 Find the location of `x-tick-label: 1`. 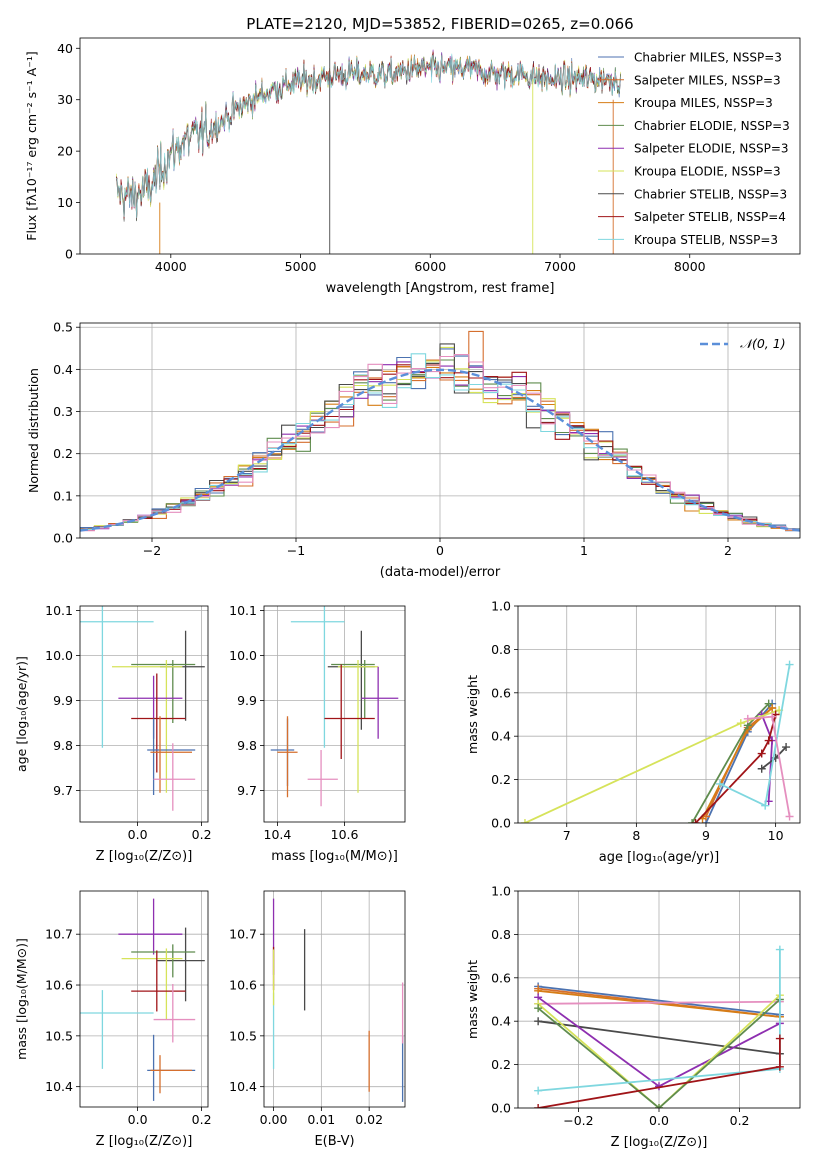

x-tick-label: 1 is located at coordinates (584, 550).